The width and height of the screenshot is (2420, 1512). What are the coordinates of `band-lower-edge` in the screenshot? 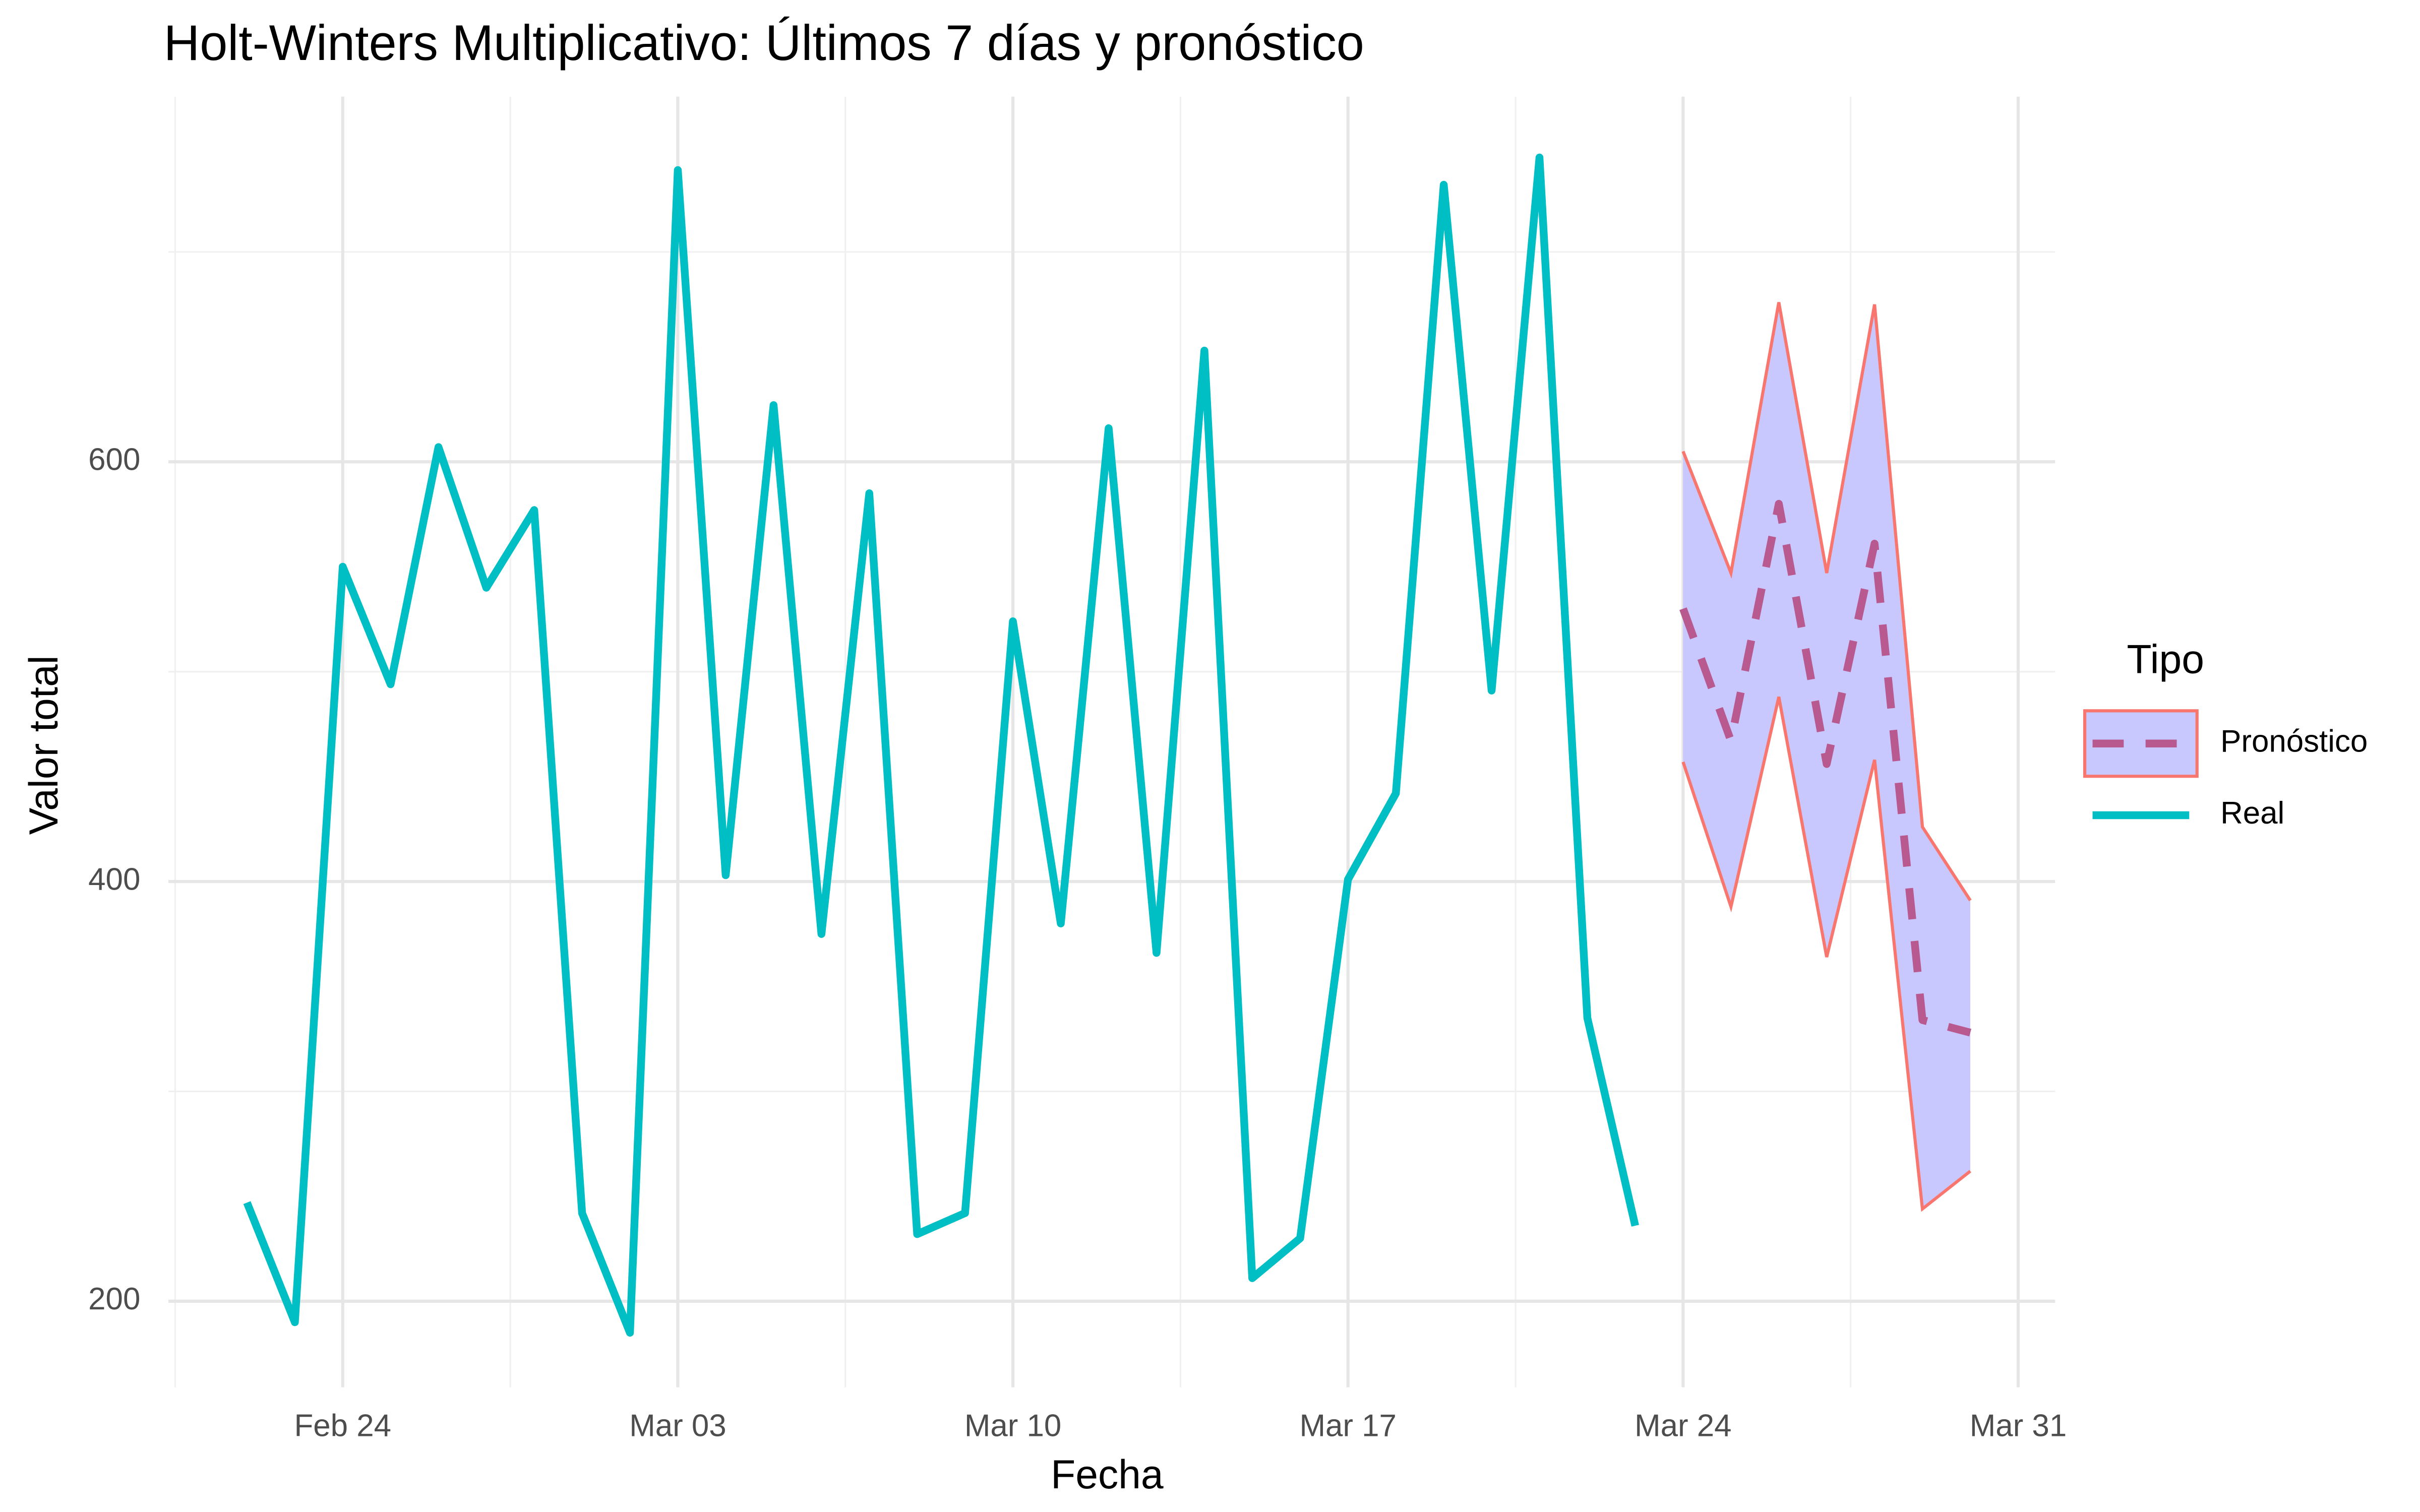 It's located at (1826, 954).